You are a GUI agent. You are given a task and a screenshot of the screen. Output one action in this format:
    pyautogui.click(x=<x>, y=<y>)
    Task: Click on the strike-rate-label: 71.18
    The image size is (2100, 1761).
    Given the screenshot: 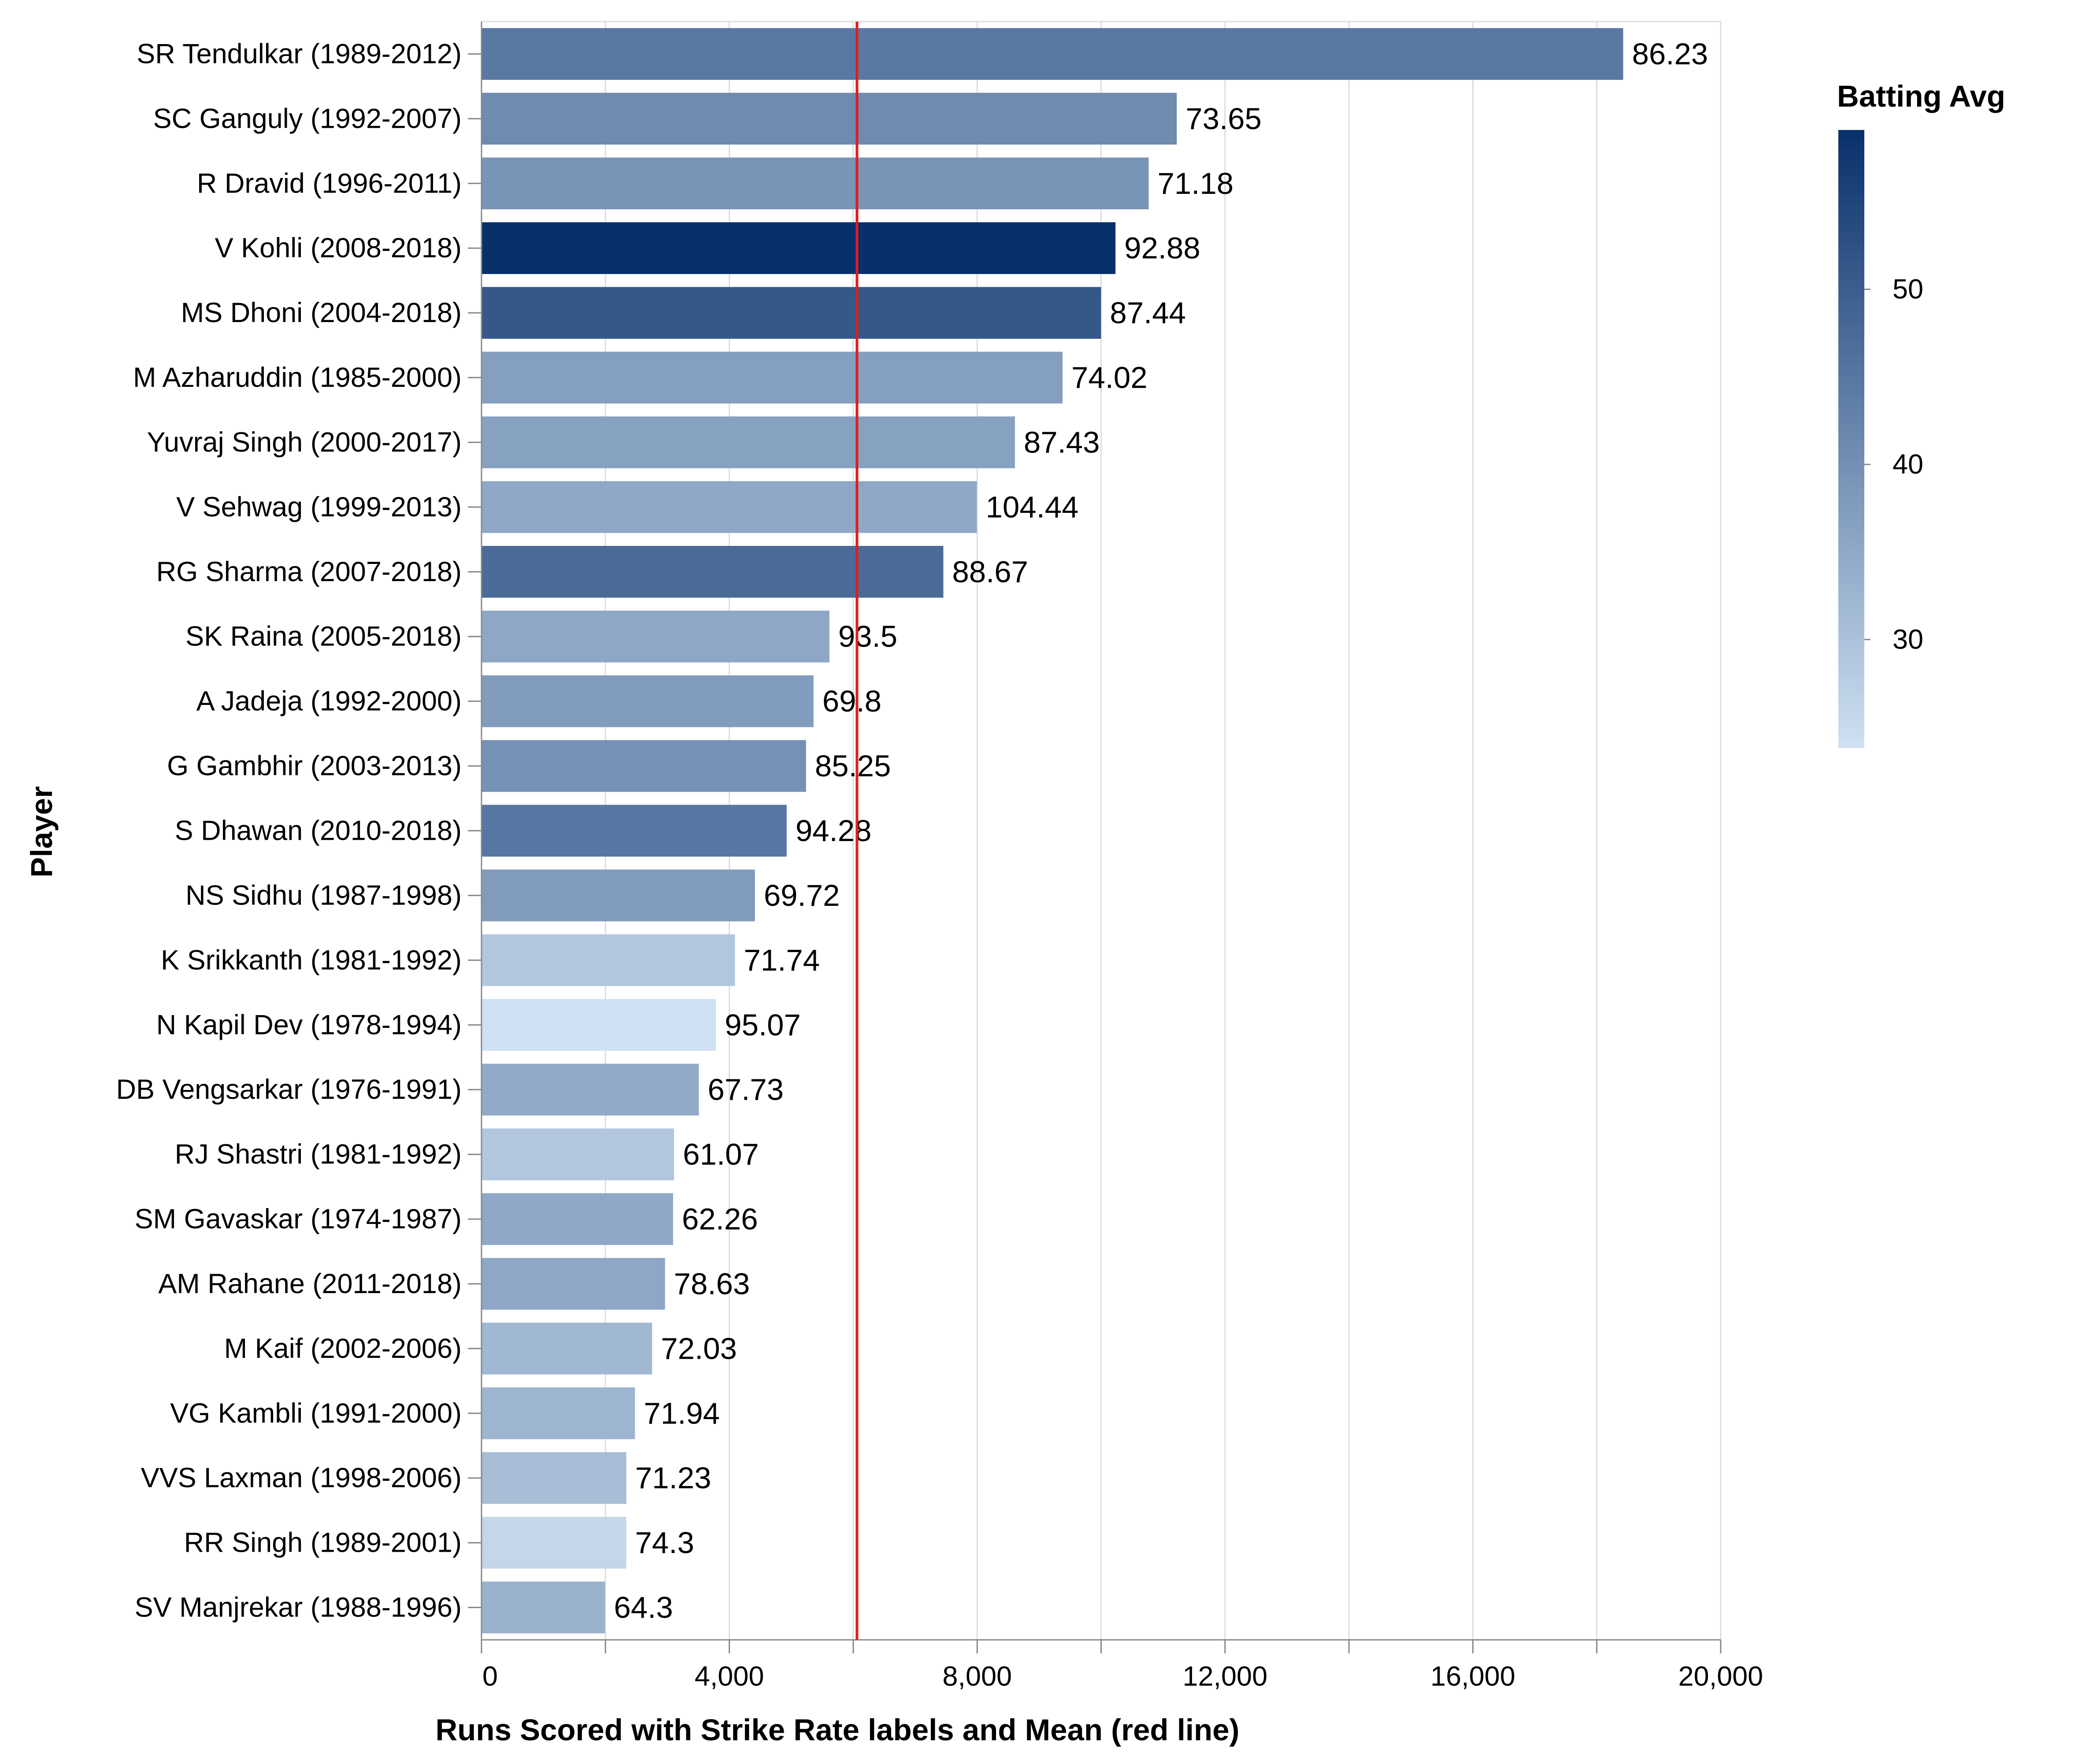 What is the action you would take?
    pyautogui.click(x=1196, y=184)
    